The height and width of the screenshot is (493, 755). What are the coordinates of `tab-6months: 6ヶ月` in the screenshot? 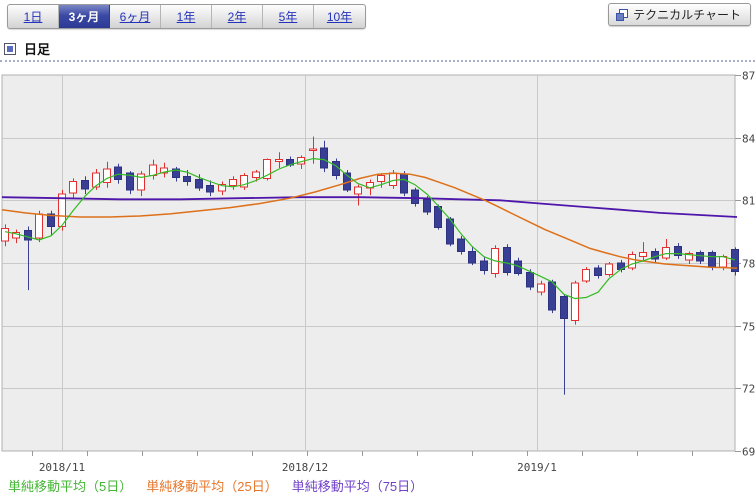 It's located at (135, 16).